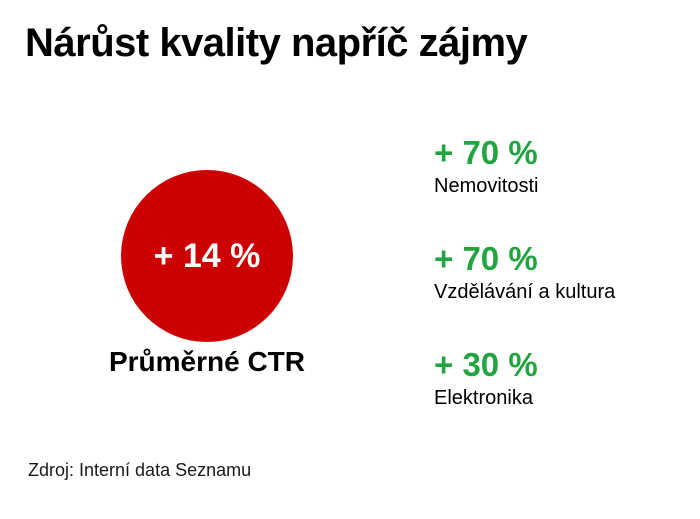 The height and width of the screenshot is (519, 700). Describe the element at coordinates (140, 470) in the screenshot. I see `source-note: Zdroj: Interní data Seznamu` at that location.